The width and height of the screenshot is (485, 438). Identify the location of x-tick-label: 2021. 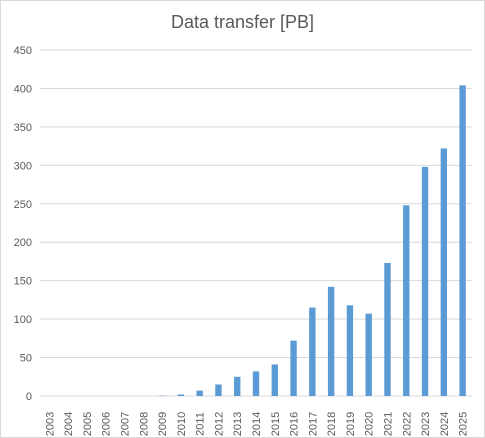
(388, 424).